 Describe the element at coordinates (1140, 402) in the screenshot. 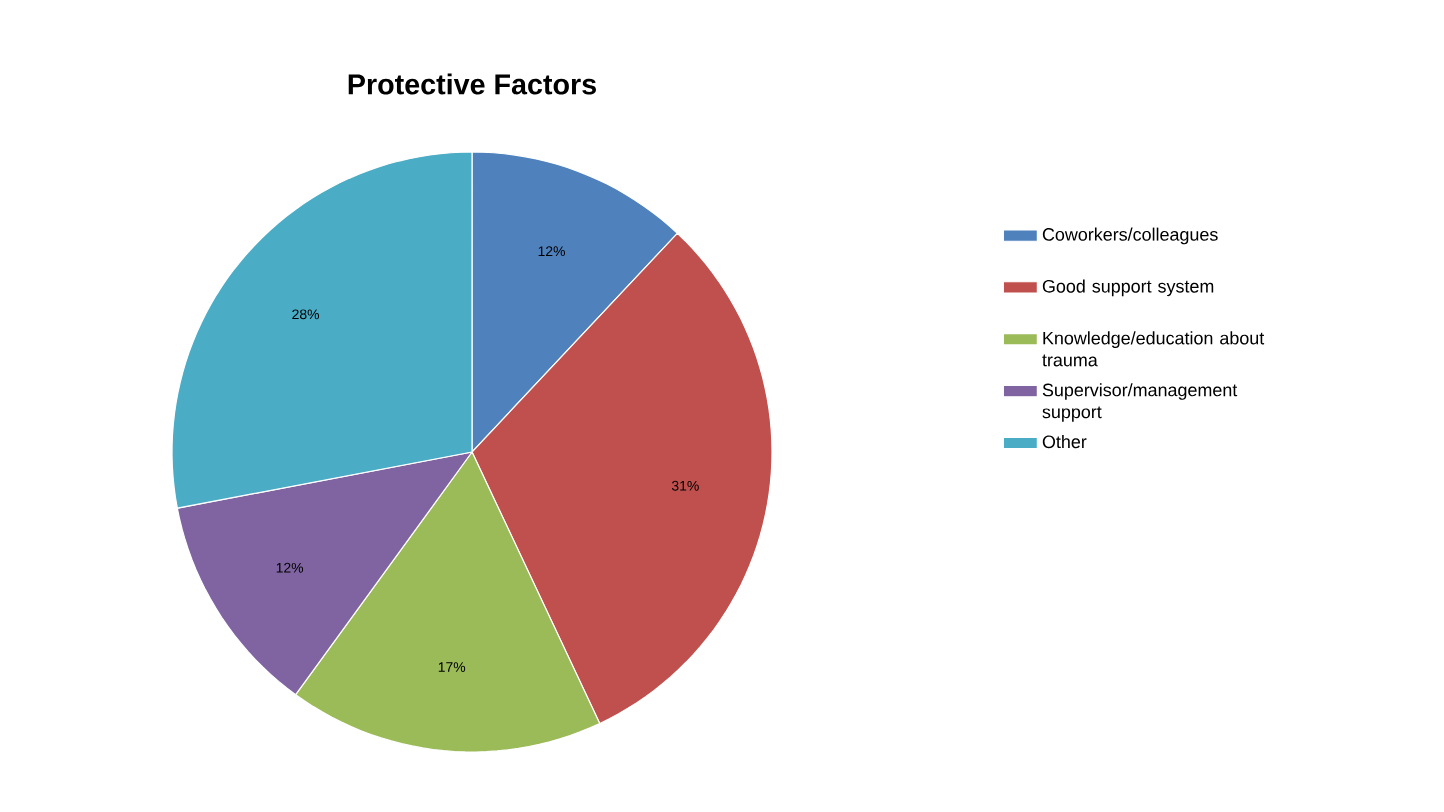

I see `legend-label: Supervisor/management support` at that location.